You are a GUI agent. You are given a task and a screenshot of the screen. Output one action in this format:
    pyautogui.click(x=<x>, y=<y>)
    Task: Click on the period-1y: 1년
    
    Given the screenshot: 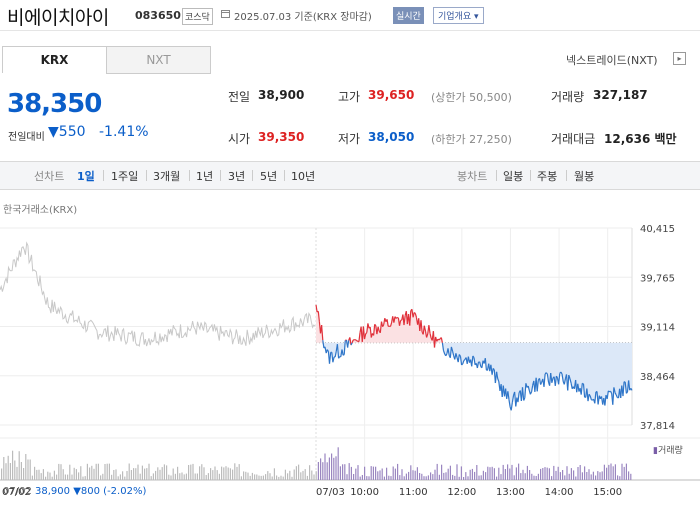 What is the action you would take?
    pyautogui.click(x=205, y=176)
    